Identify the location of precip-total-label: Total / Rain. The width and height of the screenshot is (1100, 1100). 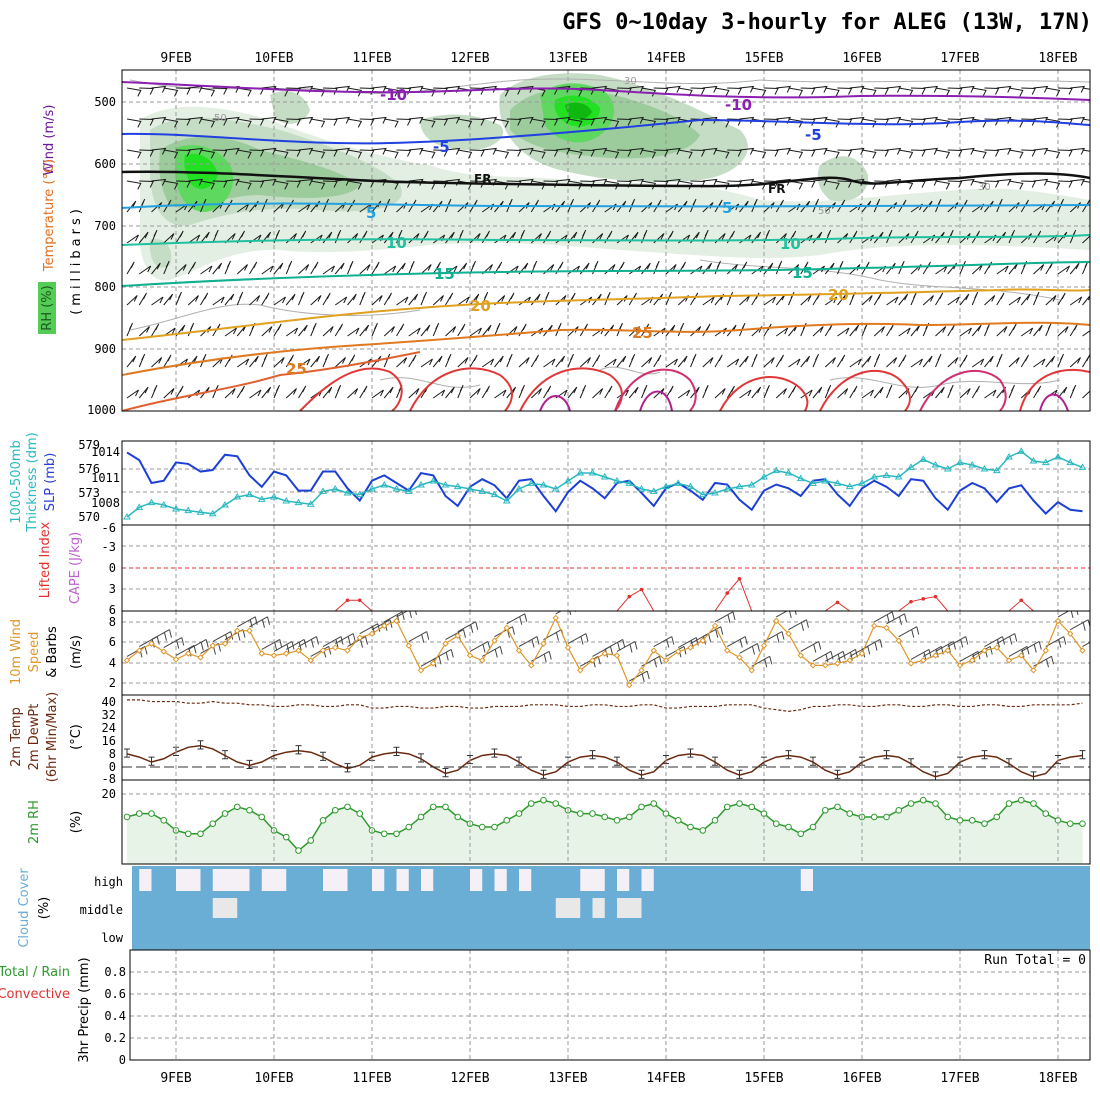
(35, 972).